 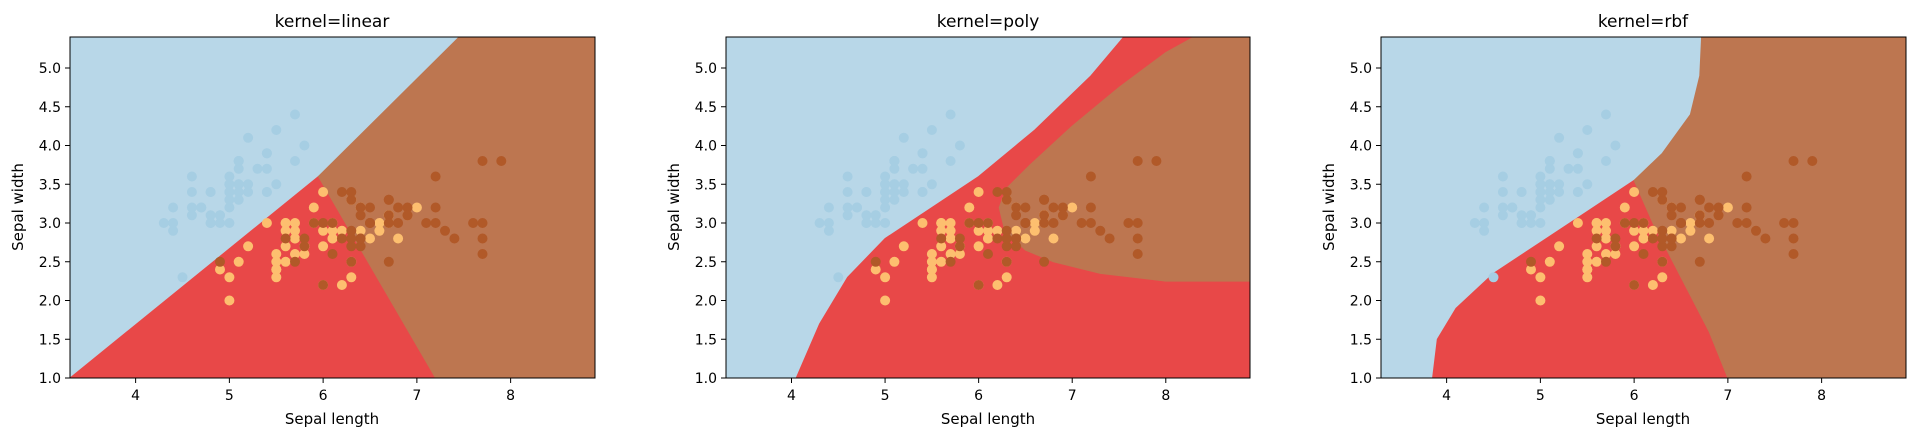 What do you see at coordinates (332, 22) in the screenshot?
I see `chart-title: kernel=linear` at bounding box center [332, 22].